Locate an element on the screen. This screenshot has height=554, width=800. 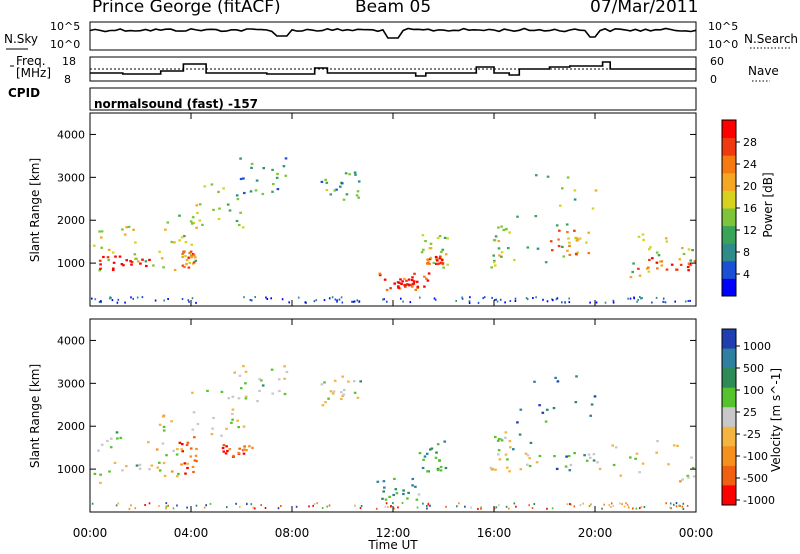
station-title: Prince George (fitACF) is located at coordinates (186, 8).